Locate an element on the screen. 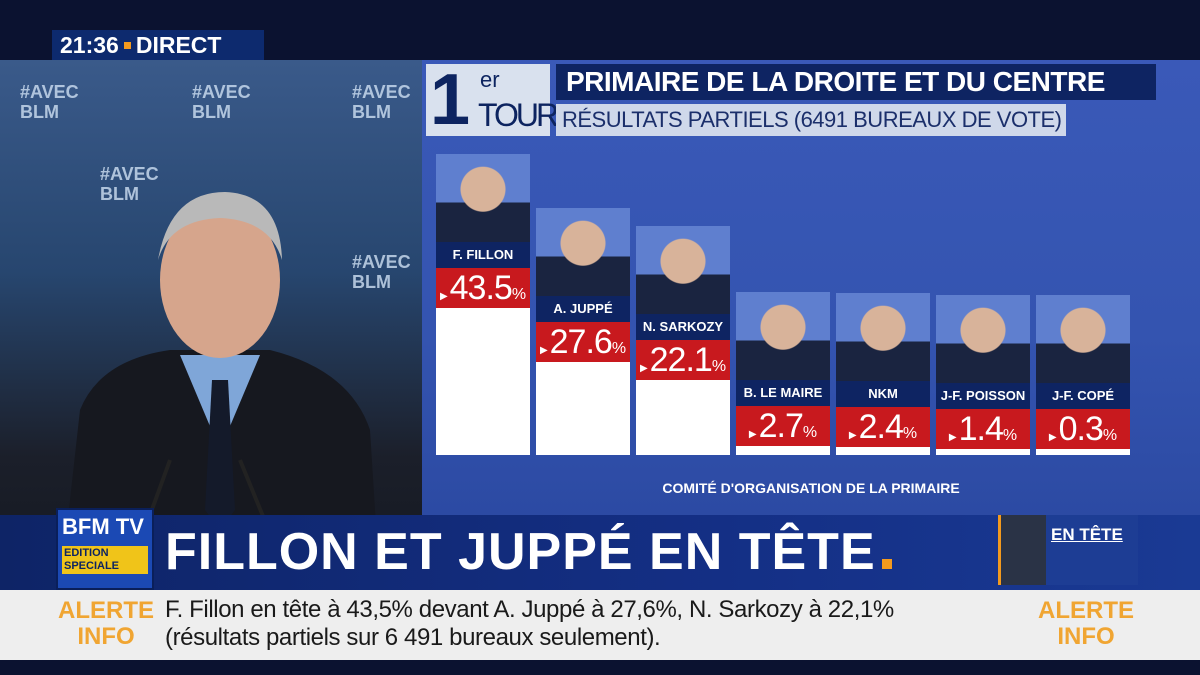 The height and width of the screenshot is (675, 1200). value-label: ▶ 2.4% is located at coordinates (883, 426).